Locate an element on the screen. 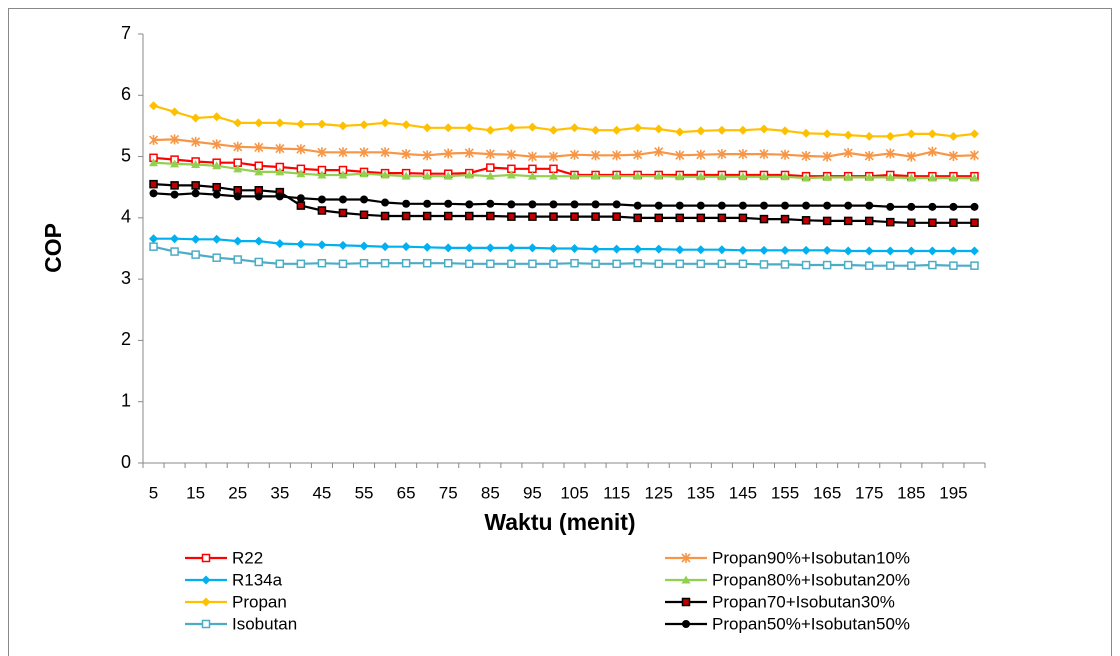  legend-label: Propan70+Isobutan30% is located at coordinates (803, 601).